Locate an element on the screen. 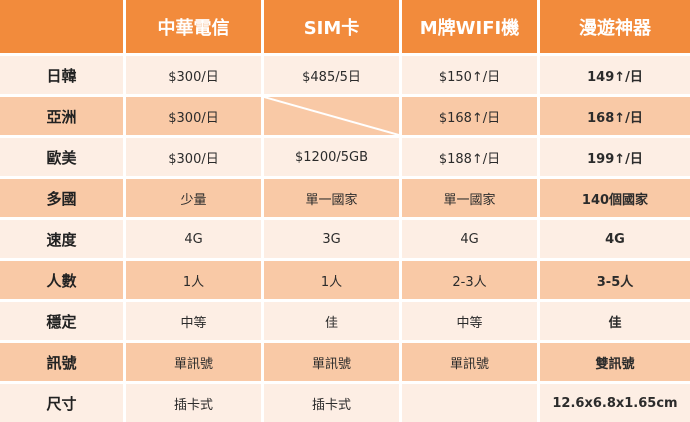 This screenshot has width=690, height=422. table-cell: 168↑/日 is located at coordinates (615, 116).